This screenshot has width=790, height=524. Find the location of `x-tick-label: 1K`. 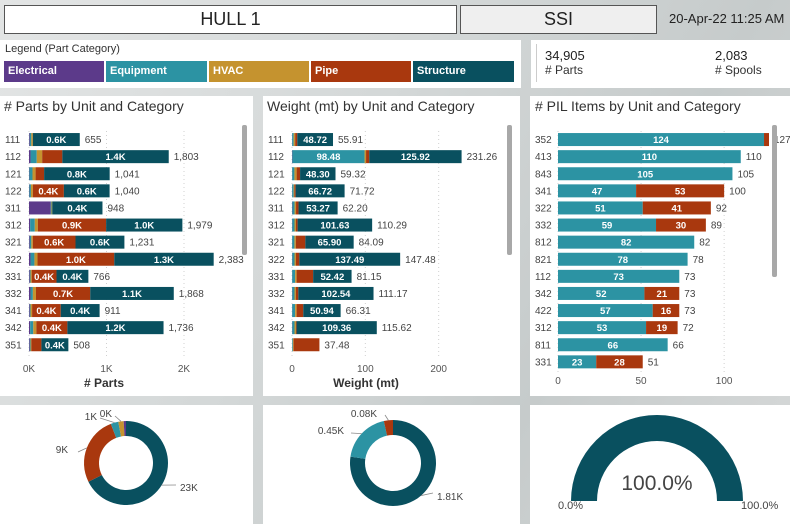

x-tick-label: 1K is located at coordinates (106, 369).